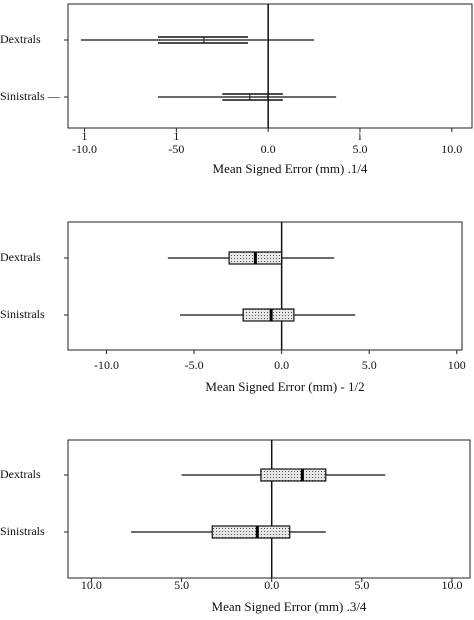  I want to click on category-label: Sinistrals —, so click(30, 96).